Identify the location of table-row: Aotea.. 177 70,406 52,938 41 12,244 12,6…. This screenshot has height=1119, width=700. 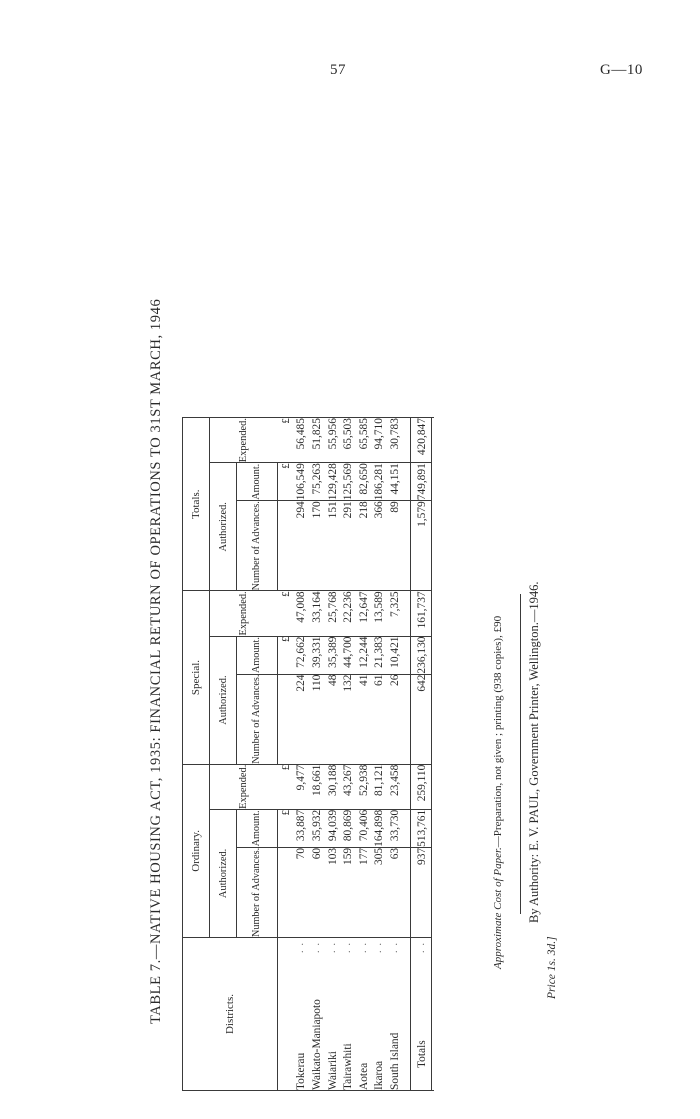
(363, 754).